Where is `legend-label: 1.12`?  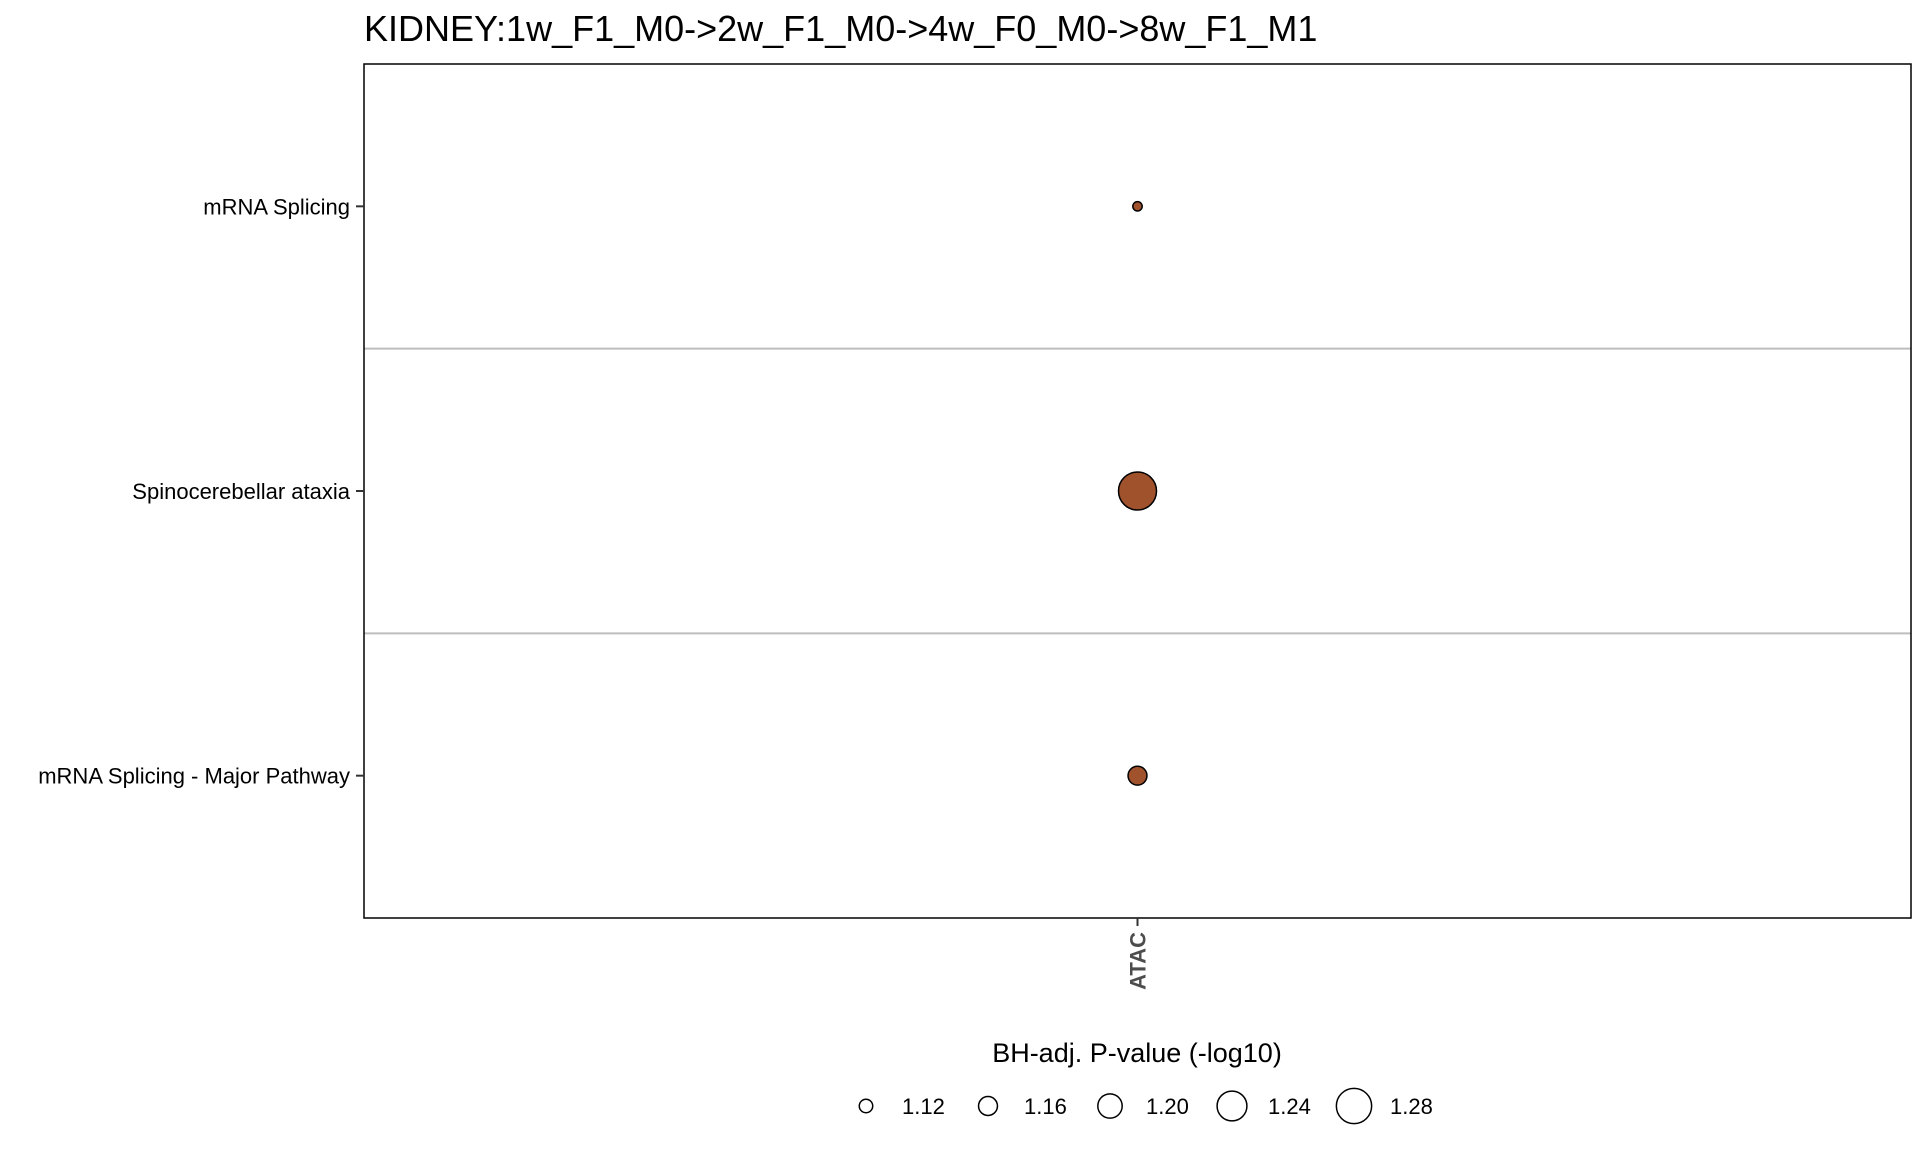
legend-label: 1.12 is located at coordinates (923, 1106).